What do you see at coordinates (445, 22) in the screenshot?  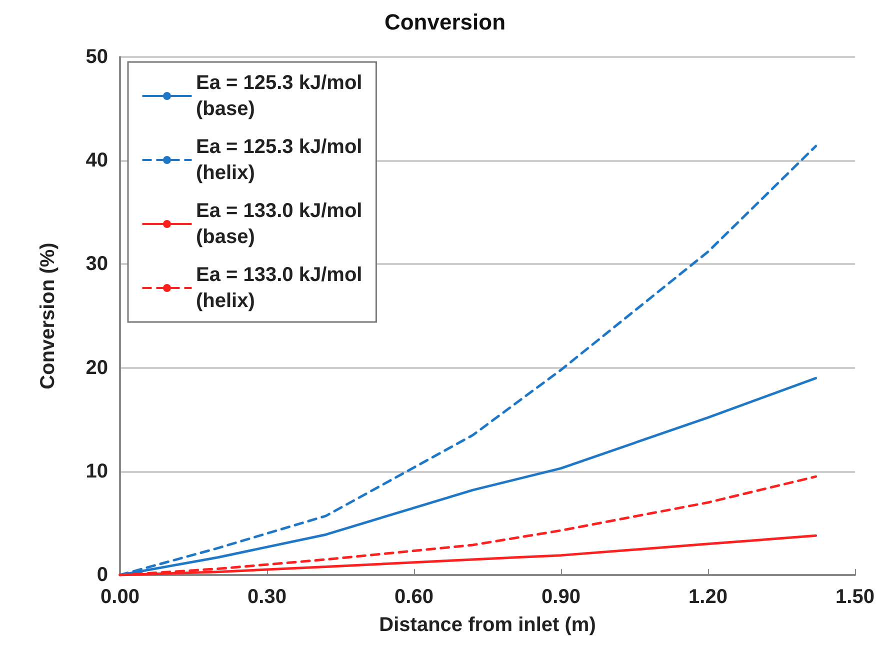 I see `chart-title: Conversion` at bounding box center [445, 22].